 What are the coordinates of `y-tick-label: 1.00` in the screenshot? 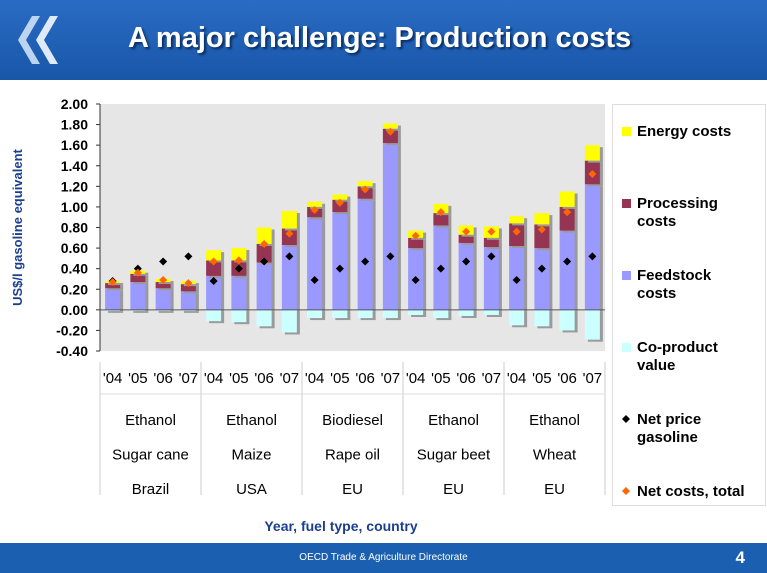 It's located at (74, 207).